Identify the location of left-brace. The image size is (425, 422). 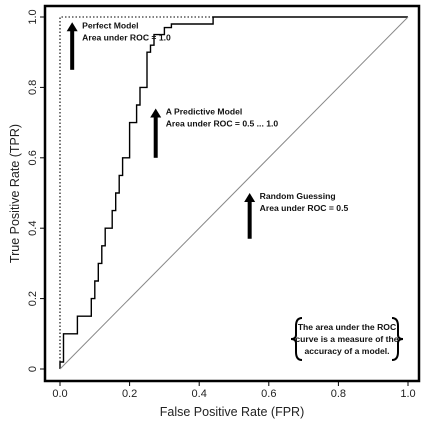
(296, 339).